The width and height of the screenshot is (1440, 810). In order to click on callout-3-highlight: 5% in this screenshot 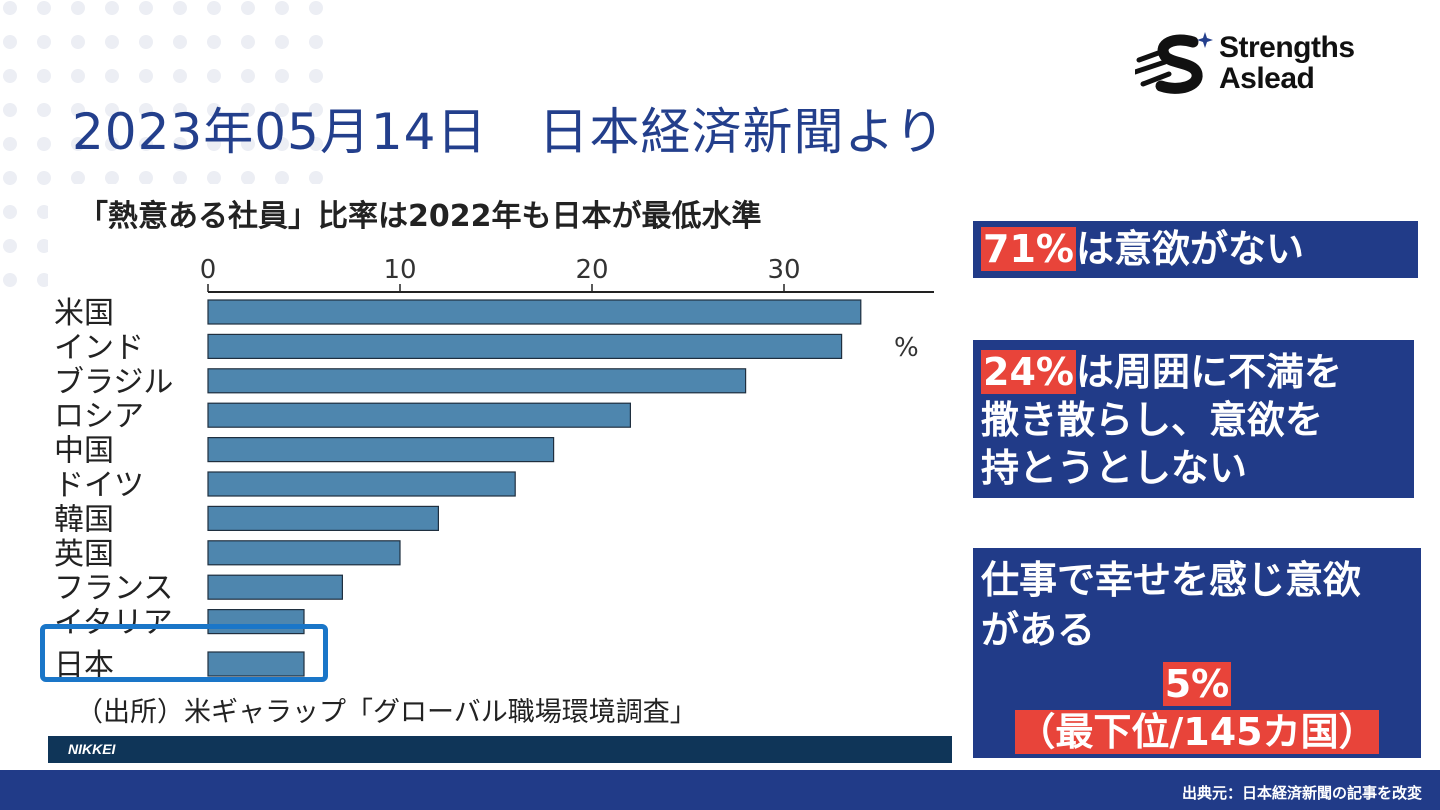, I will do `click(1197, 684)`.